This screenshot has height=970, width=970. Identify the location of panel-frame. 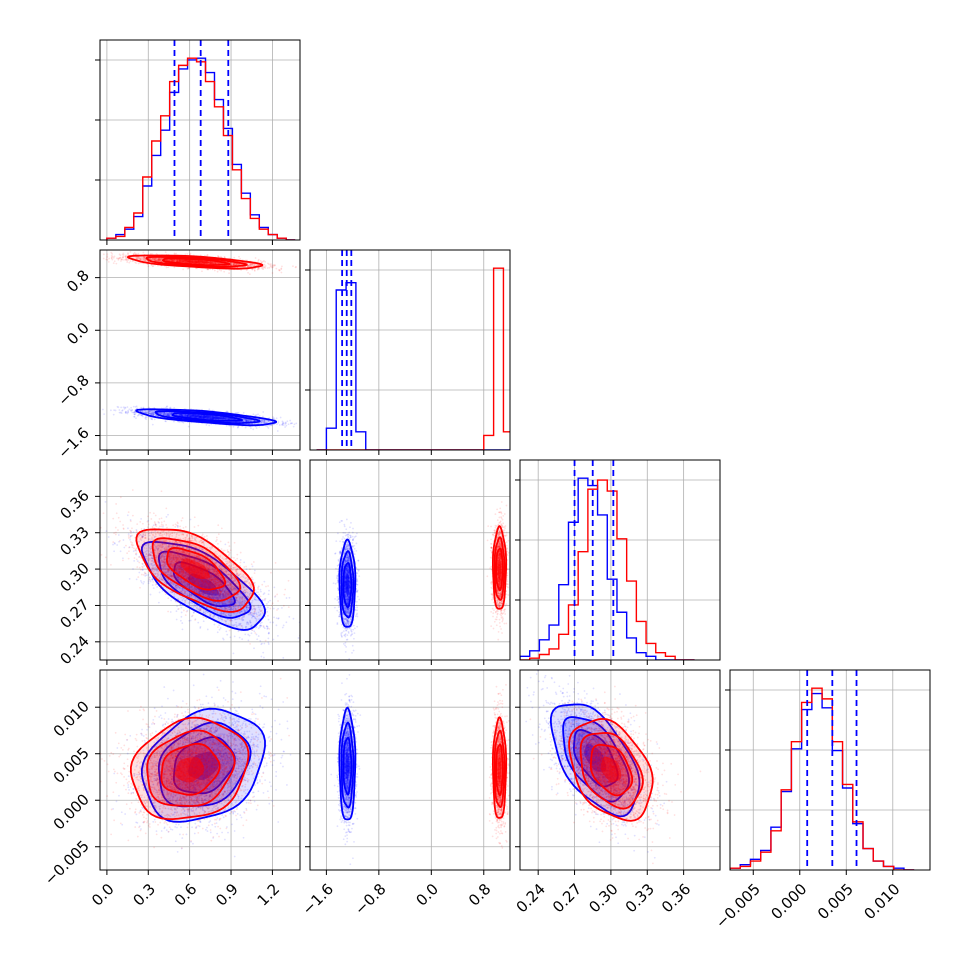
(830, 770).